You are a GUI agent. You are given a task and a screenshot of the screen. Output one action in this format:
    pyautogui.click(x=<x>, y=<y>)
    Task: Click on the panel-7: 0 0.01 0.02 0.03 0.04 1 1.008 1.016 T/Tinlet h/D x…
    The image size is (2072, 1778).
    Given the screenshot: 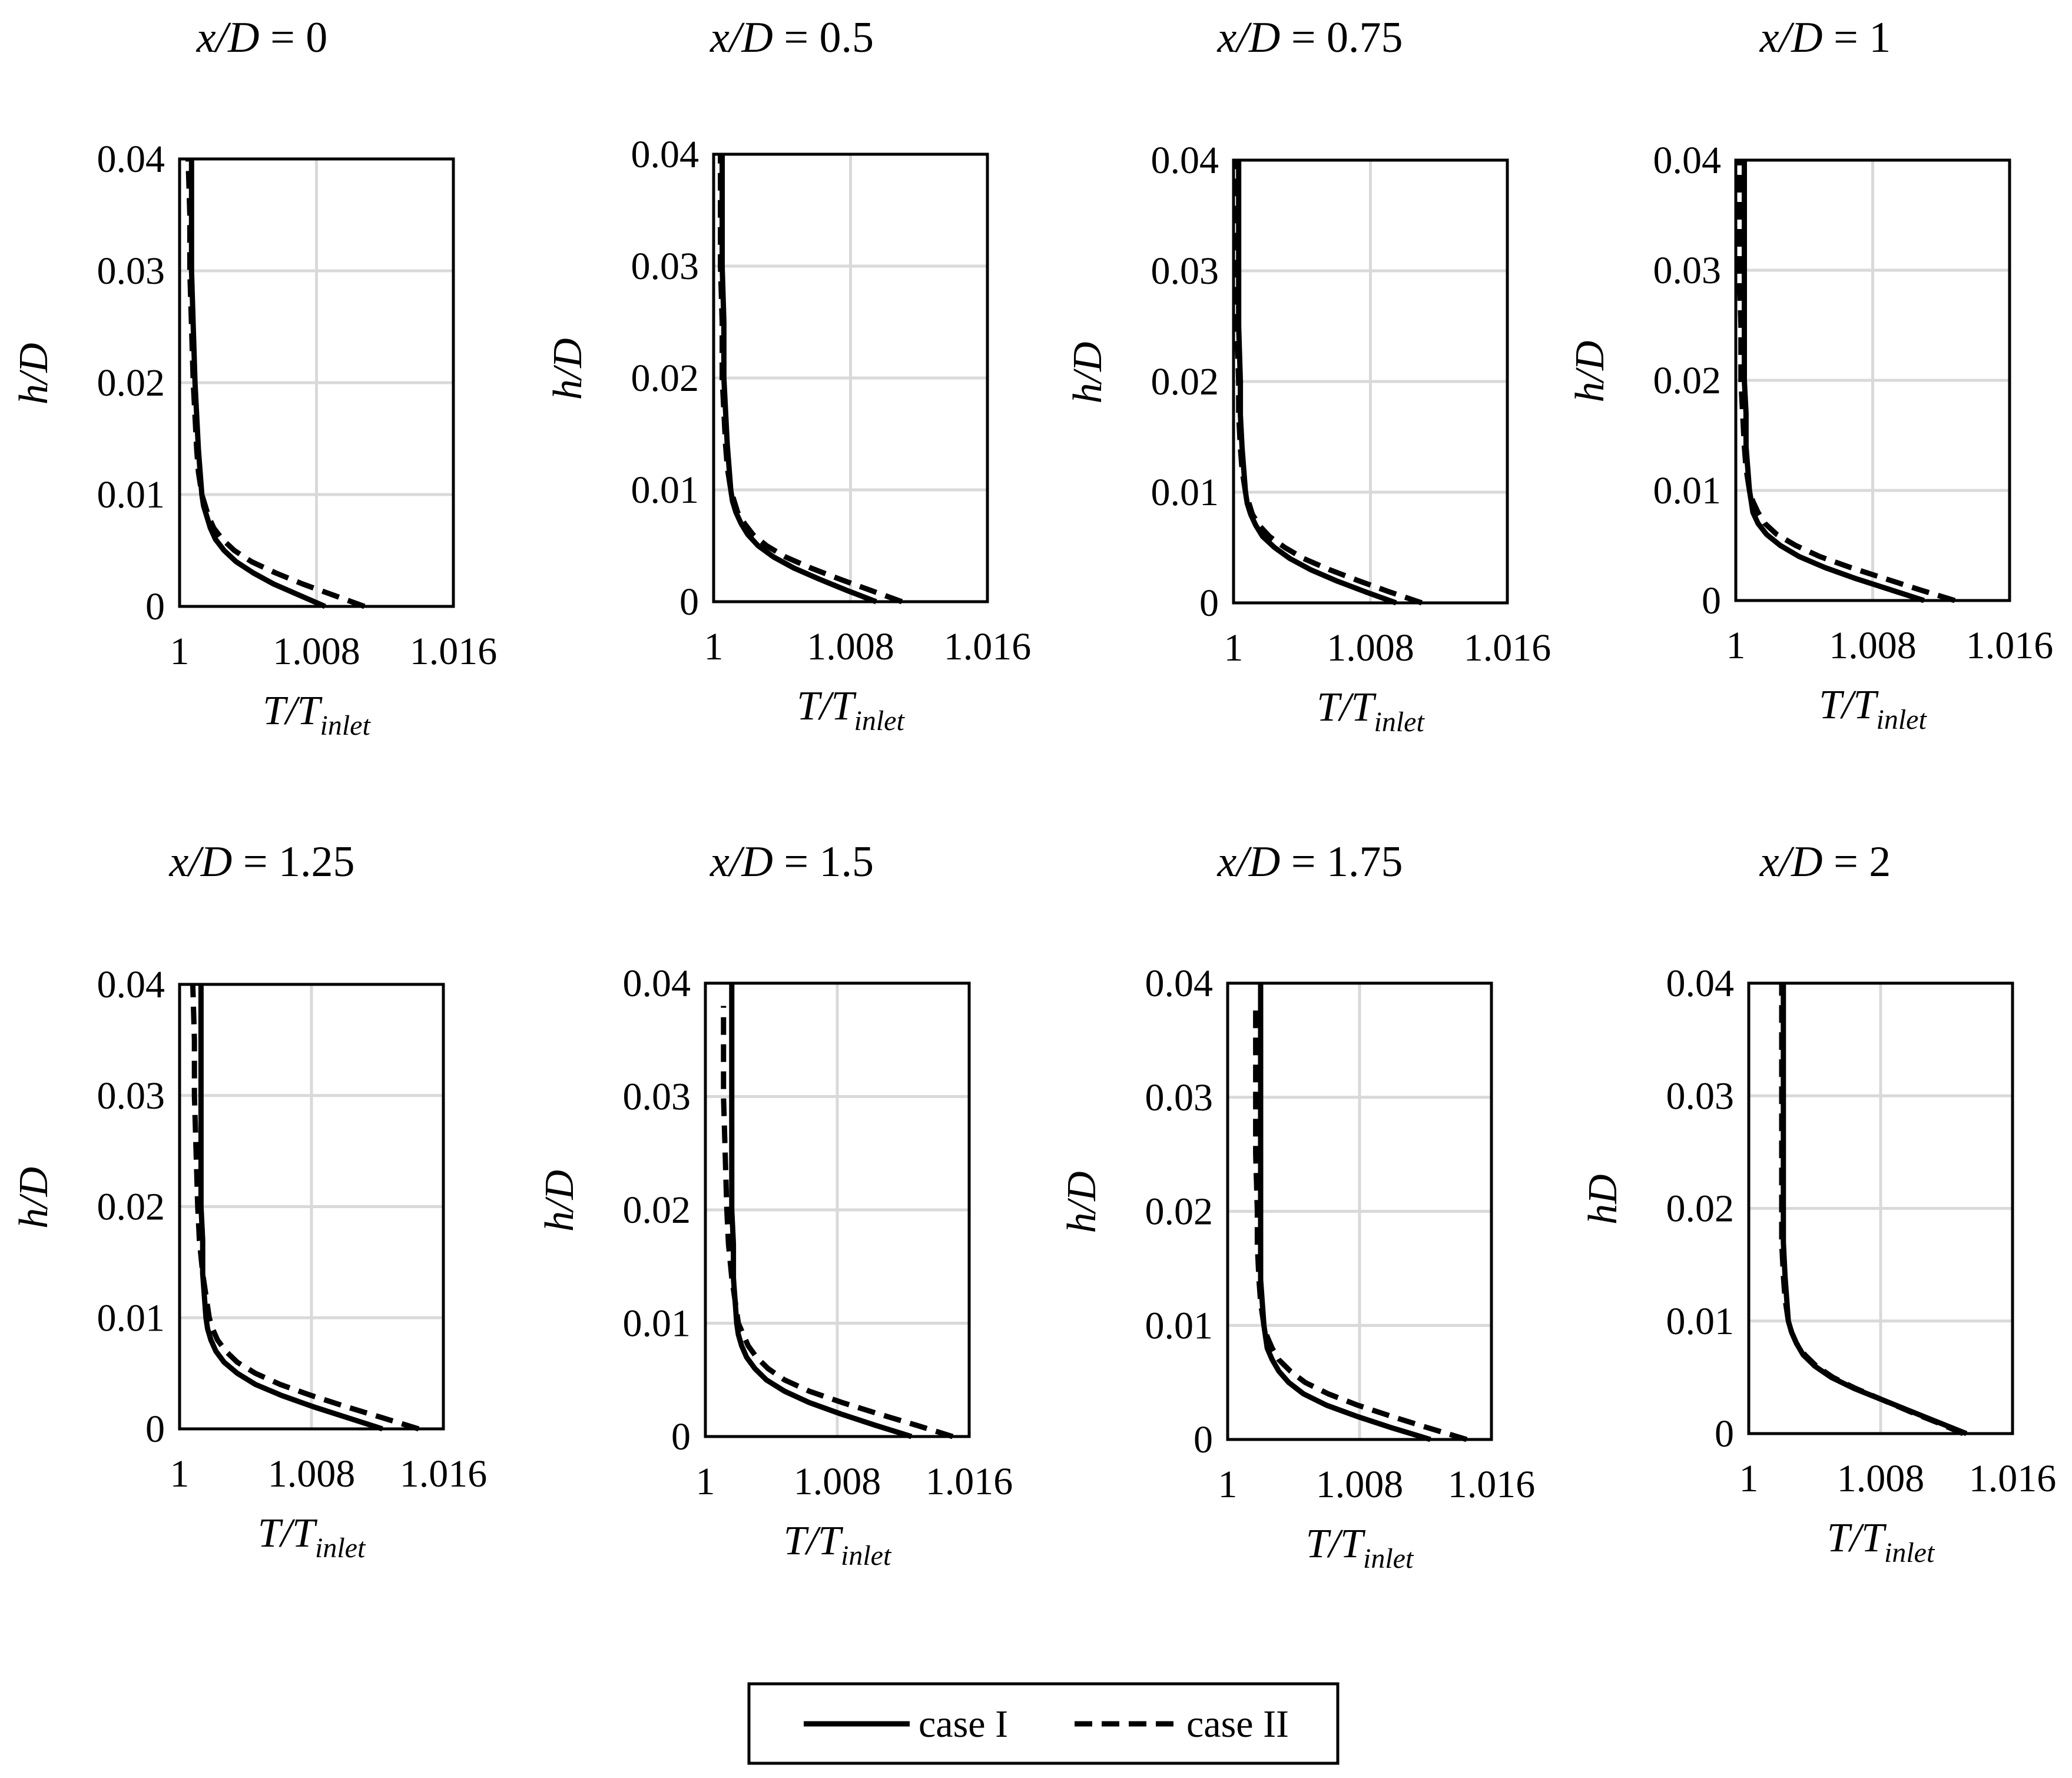 What is the action you would take?
    pyautogui.click(x=1297, y=1206)
    